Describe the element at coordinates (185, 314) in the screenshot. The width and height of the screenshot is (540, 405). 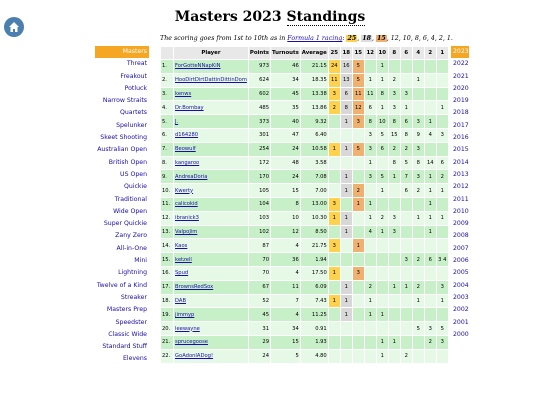
I see `player-link: jimmyp` at that location.